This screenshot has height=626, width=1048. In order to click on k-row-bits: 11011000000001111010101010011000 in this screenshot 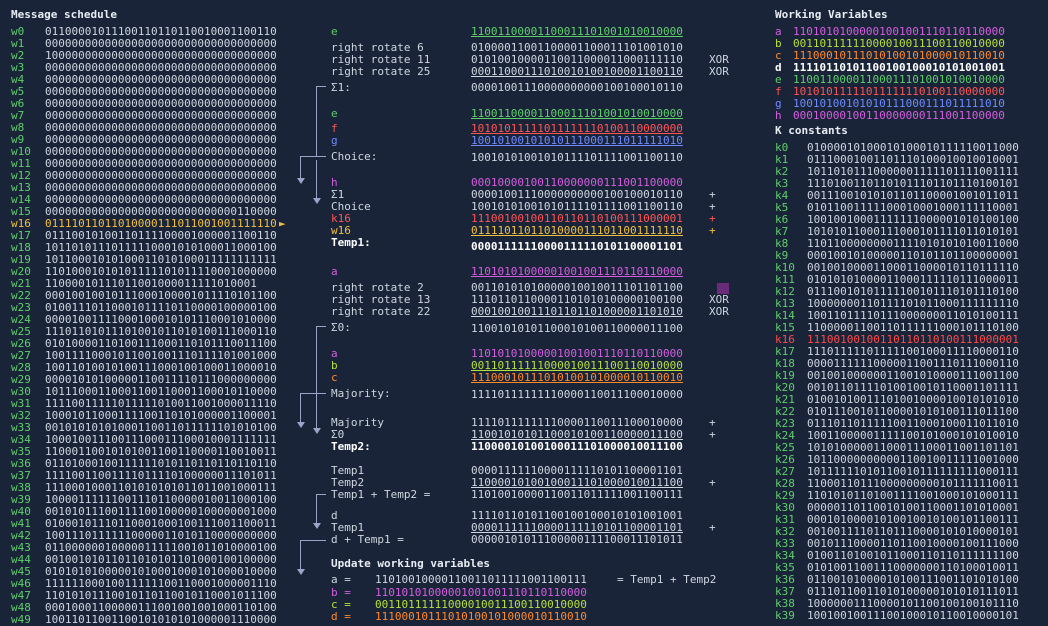, I will do `click(913, 243)`.